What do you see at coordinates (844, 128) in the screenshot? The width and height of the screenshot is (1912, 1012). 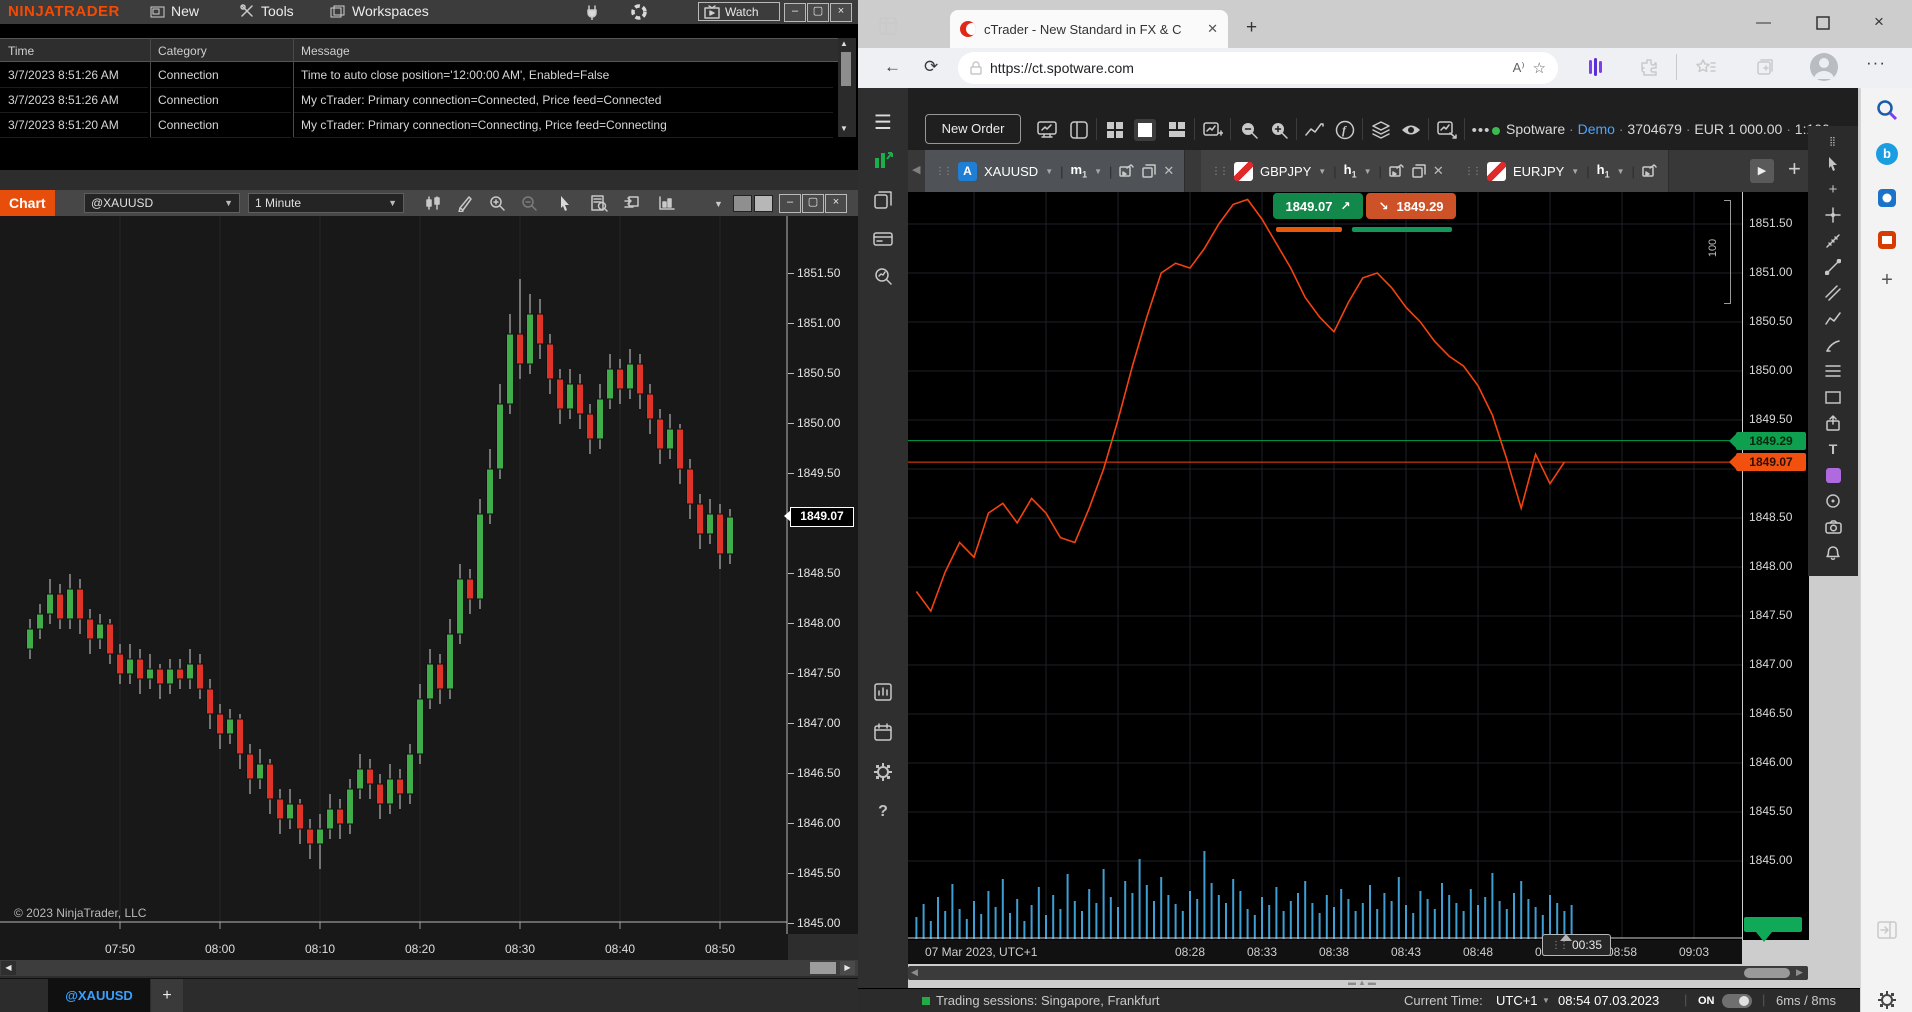 I see `scroll-down-icon: ▼` at bounding box center [844, 128].